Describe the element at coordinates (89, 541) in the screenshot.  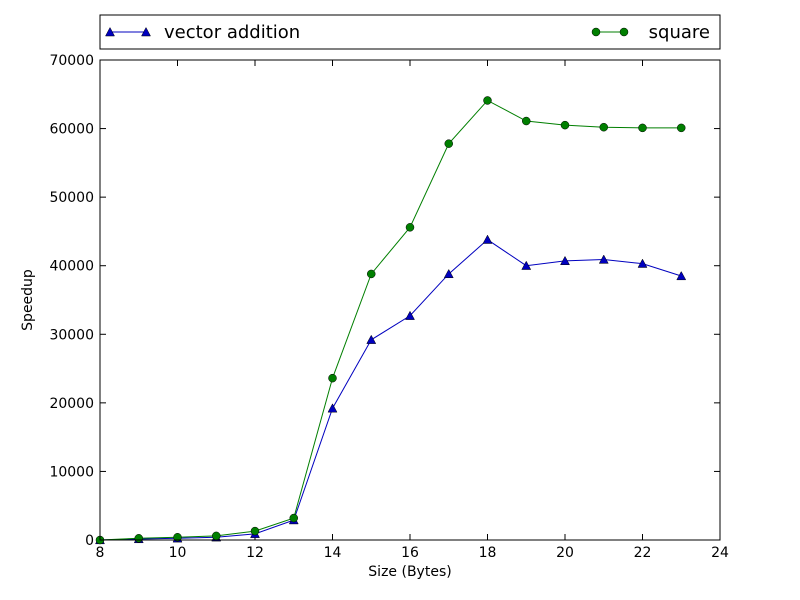
I see `y-tick-label: 0` at that location.